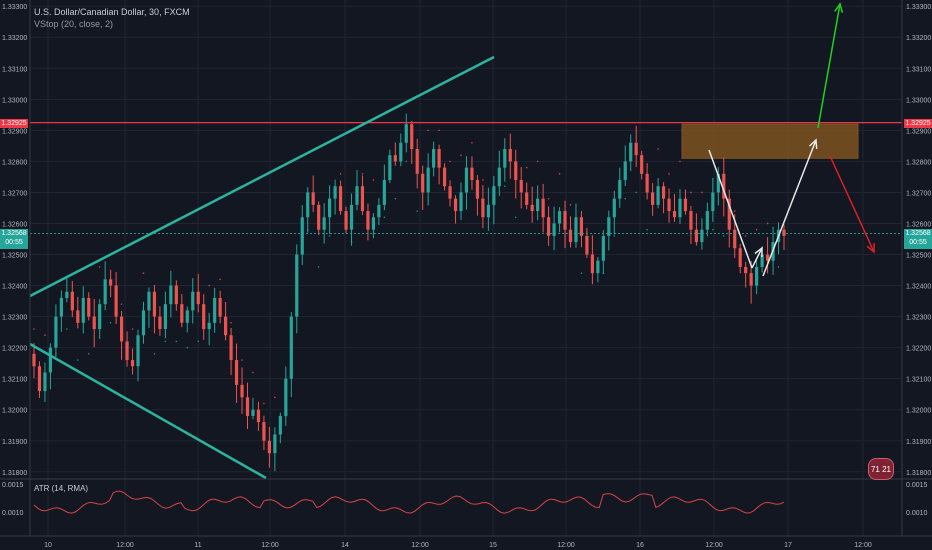  Describe the element at coordinates (918, 7) in the screenshot. I see `price-tick-label: 1.33300` at that location.